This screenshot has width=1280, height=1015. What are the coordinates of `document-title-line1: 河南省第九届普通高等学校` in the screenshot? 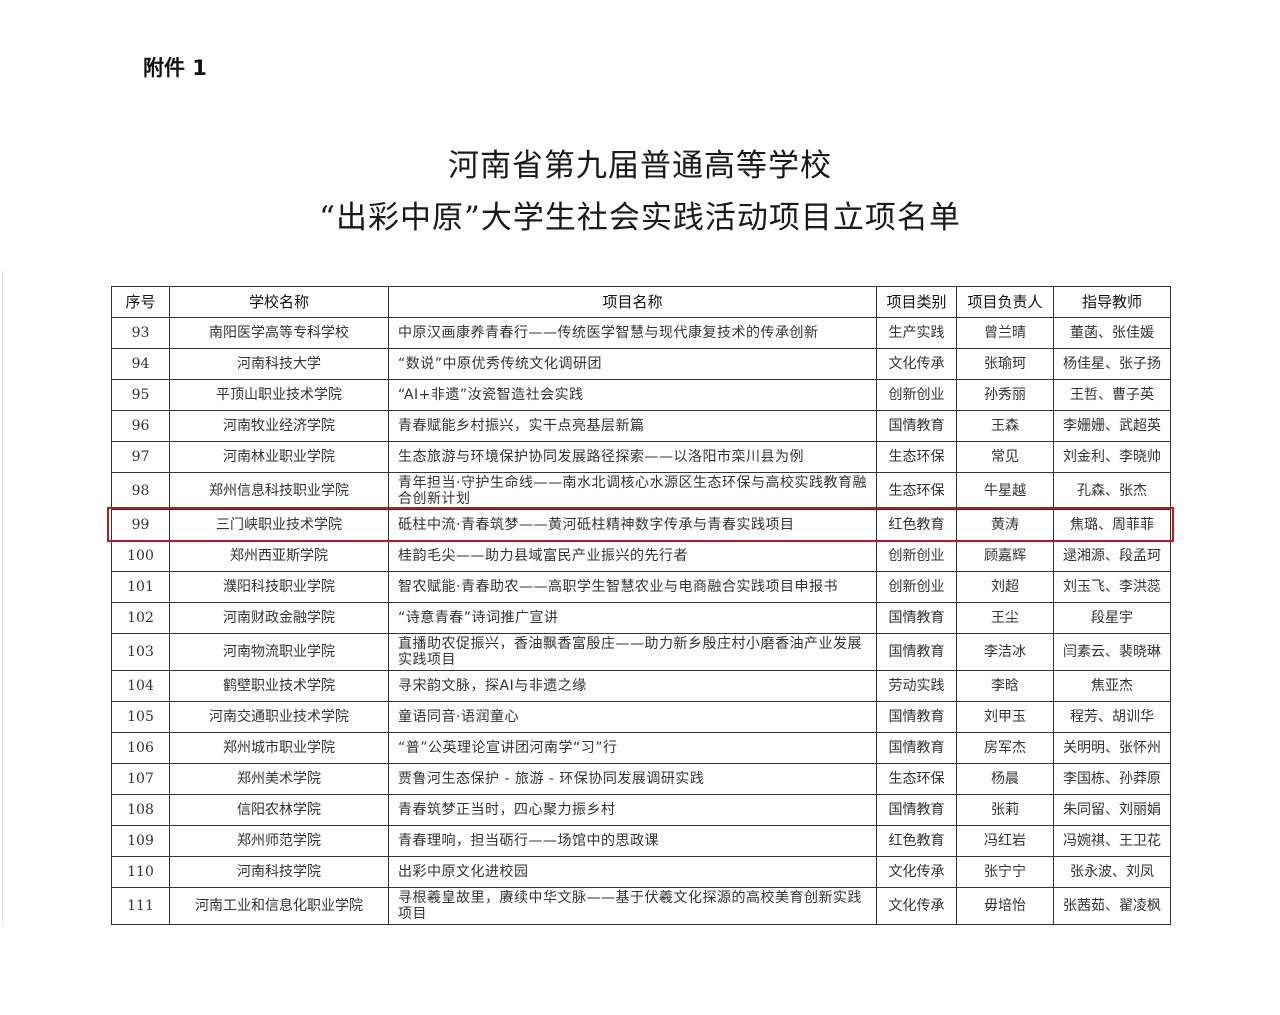 It's located at (640, 166).